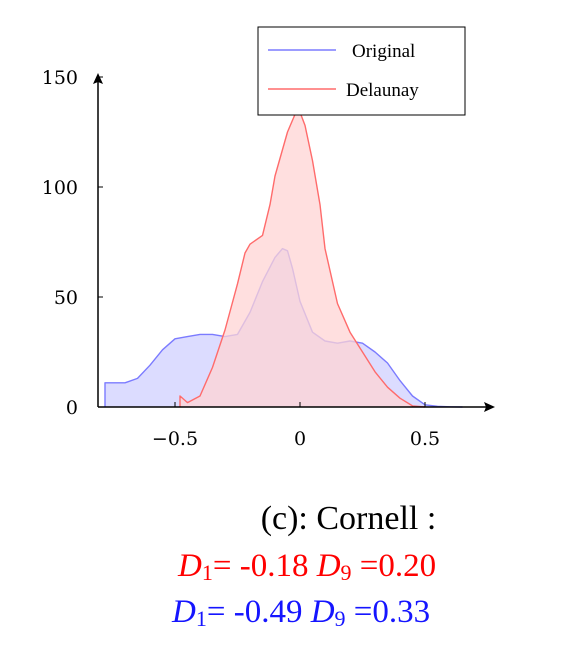  I want to click on caption-blue-line: D1= -0.49 D9 =0.33, so click(301, 613).